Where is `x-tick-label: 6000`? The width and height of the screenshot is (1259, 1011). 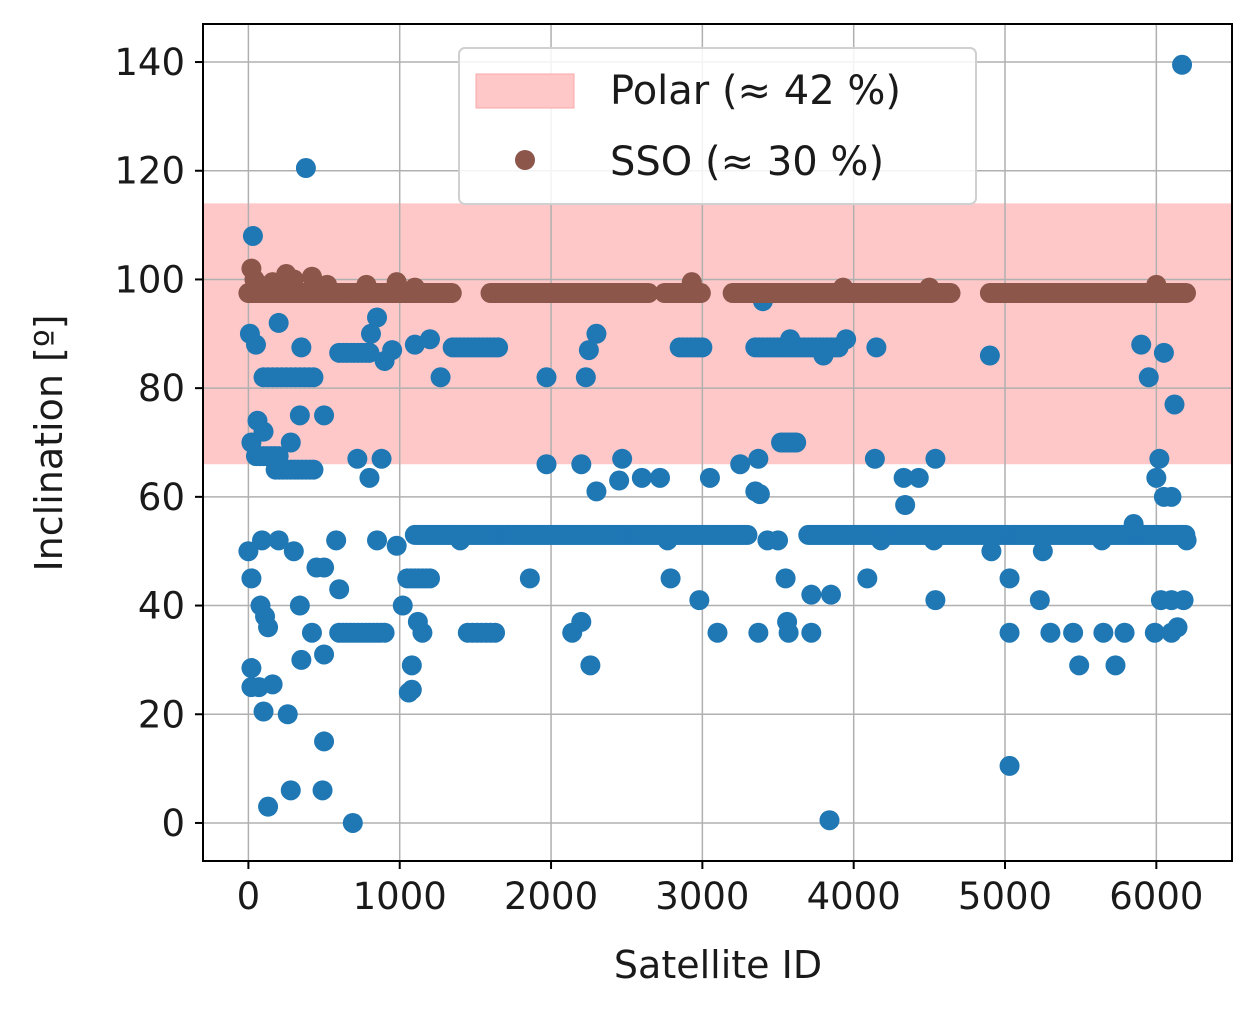 x-tick-label: 6000 is located at coordinates (1156, 896).